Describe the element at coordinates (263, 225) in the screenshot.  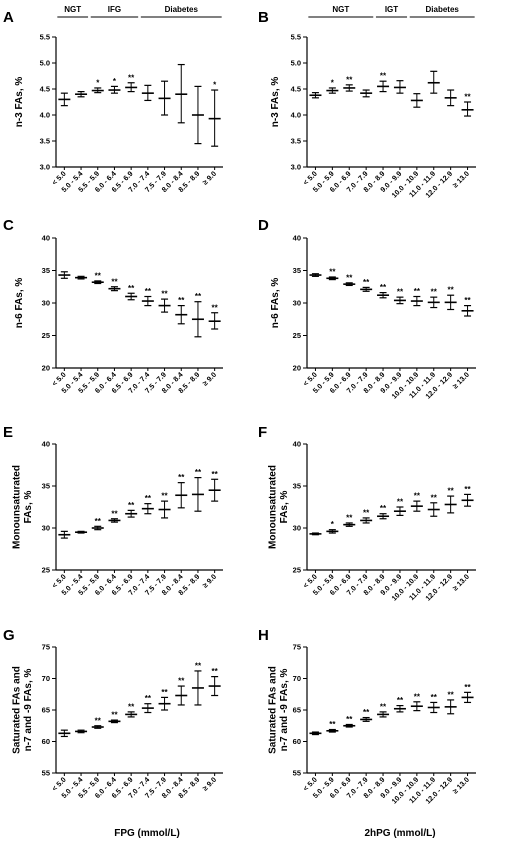
I see `panel-label: D` at that location.